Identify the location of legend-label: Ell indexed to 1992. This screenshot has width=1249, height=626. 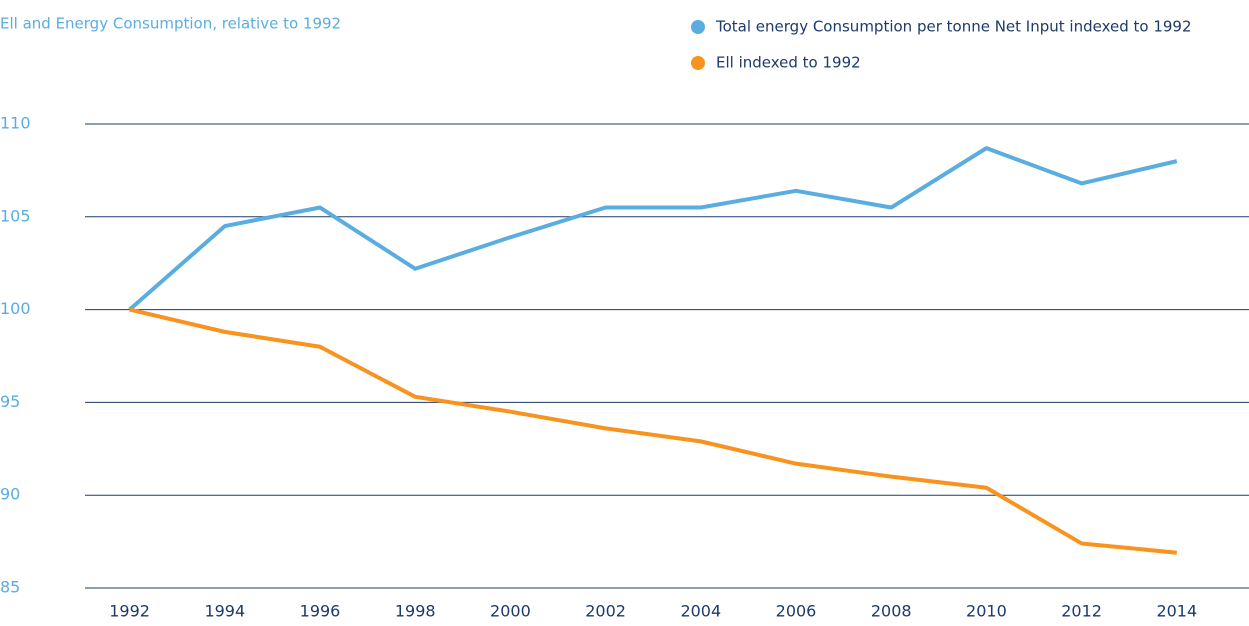
(788, 63).